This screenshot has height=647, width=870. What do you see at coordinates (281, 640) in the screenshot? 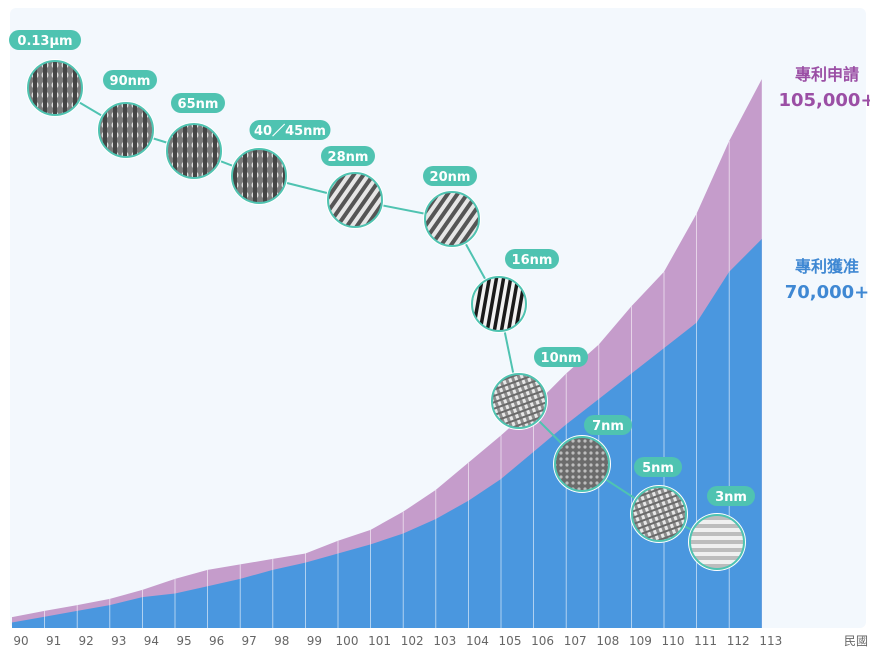
I see `x-tick-label: 98` at bounding box center [281, 640].